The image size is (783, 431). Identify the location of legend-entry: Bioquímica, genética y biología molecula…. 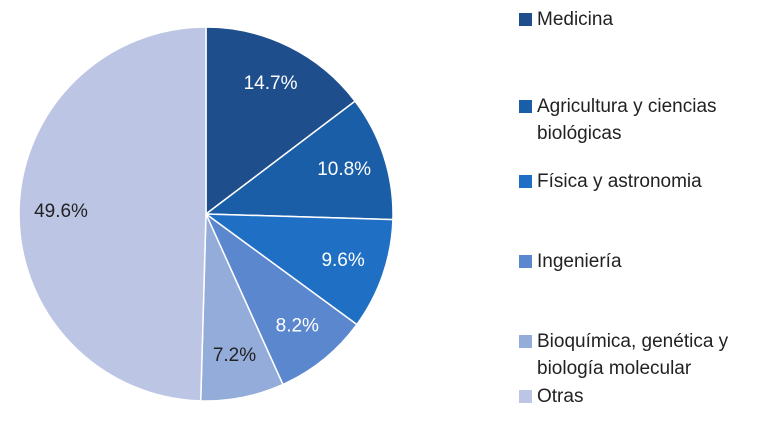
(650, 355).